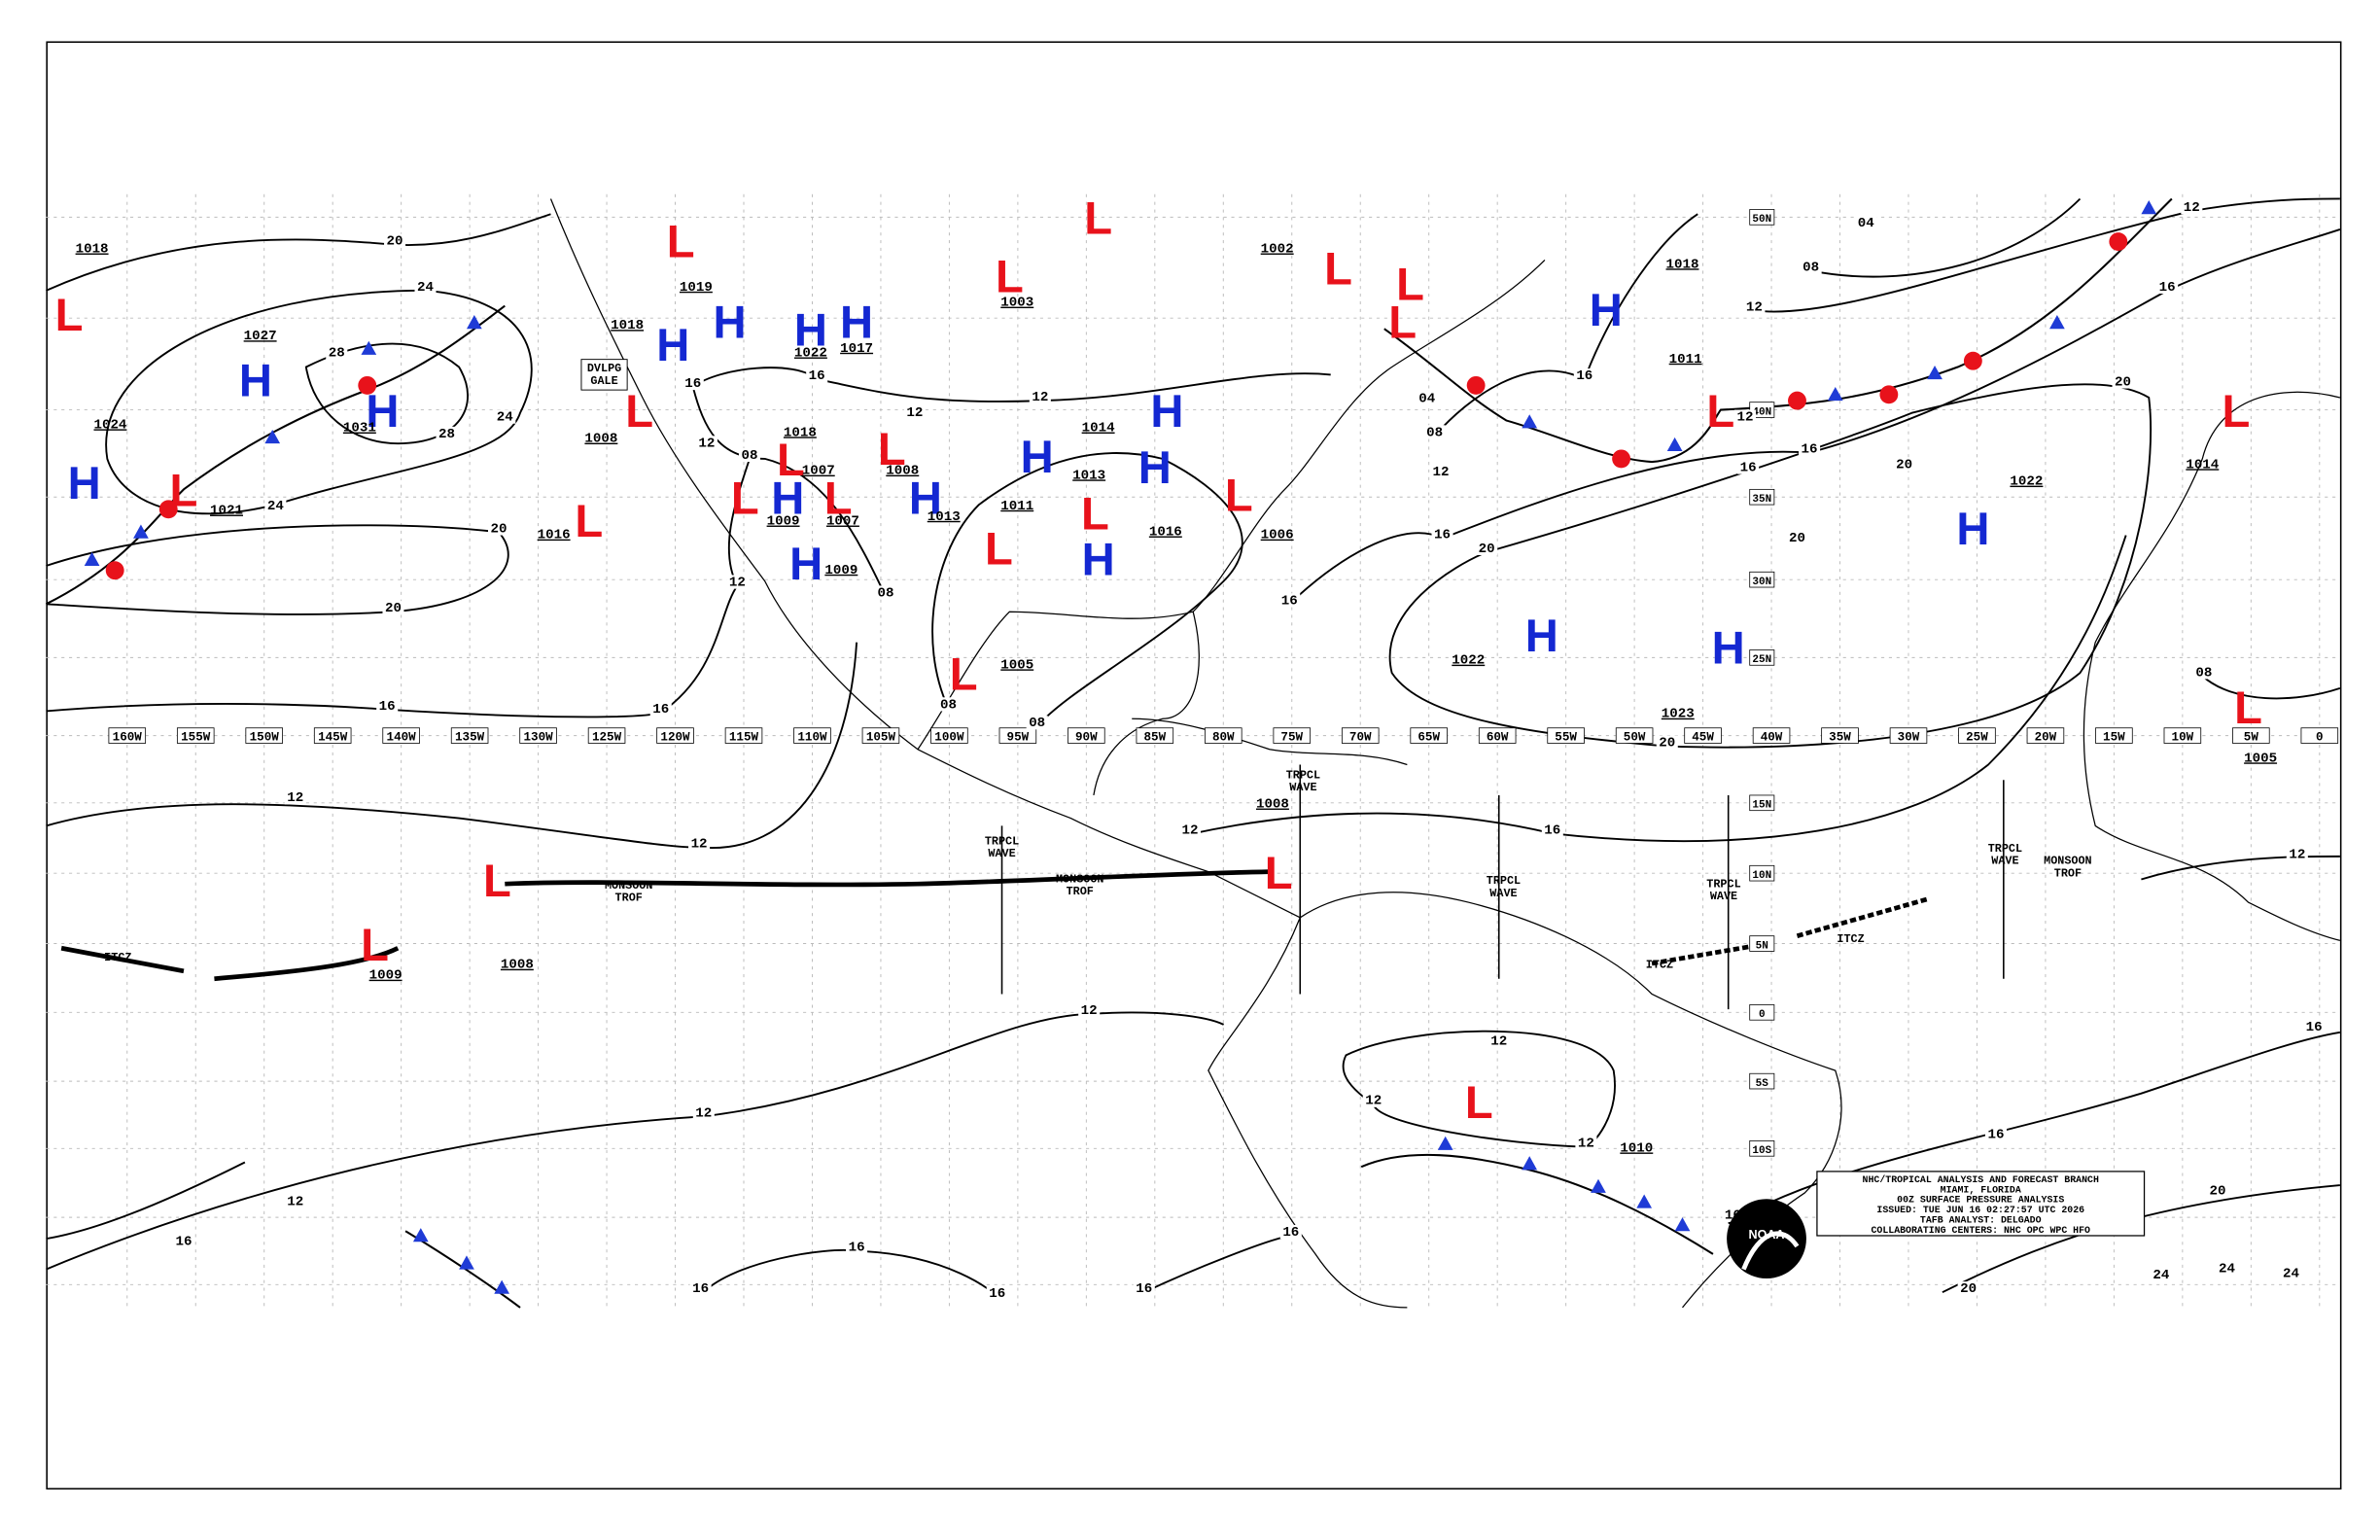 Image resolution: width=2380 pixels, height=1540 pixels. I want to click on isobar-value: 24, so click(2291, 1273).